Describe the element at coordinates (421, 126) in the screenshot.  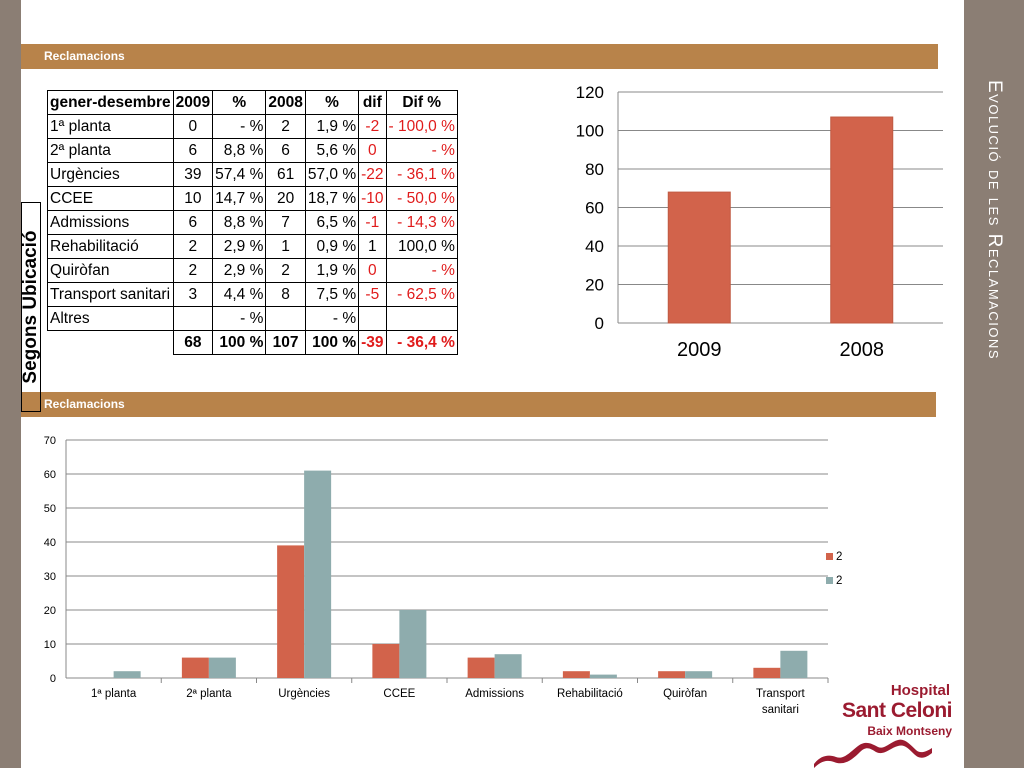
I see `table-cell: - 100,0 %` at that location.